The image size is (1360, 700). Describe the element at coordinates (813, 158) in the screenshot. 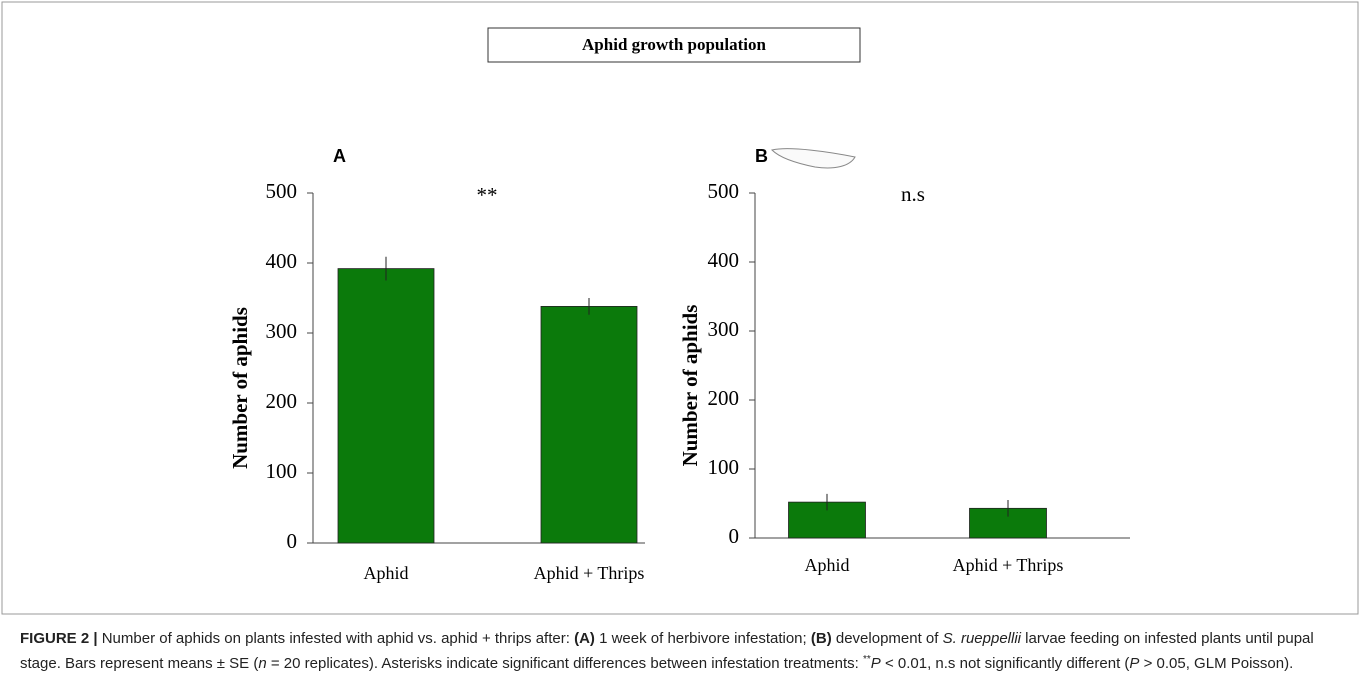

I see `larva-icon` at that location.